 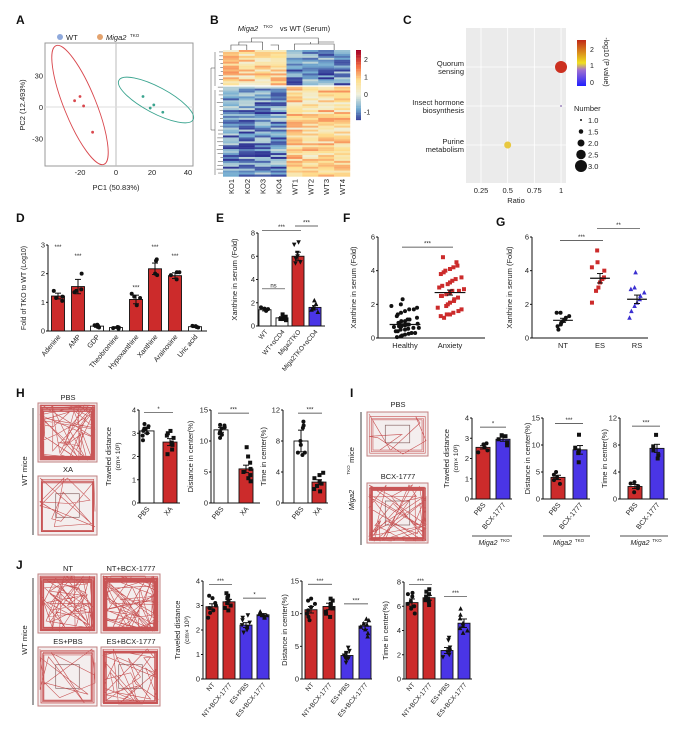 I want to click on maze-group-label-superscript: TKO, so click(x=348, y=470).